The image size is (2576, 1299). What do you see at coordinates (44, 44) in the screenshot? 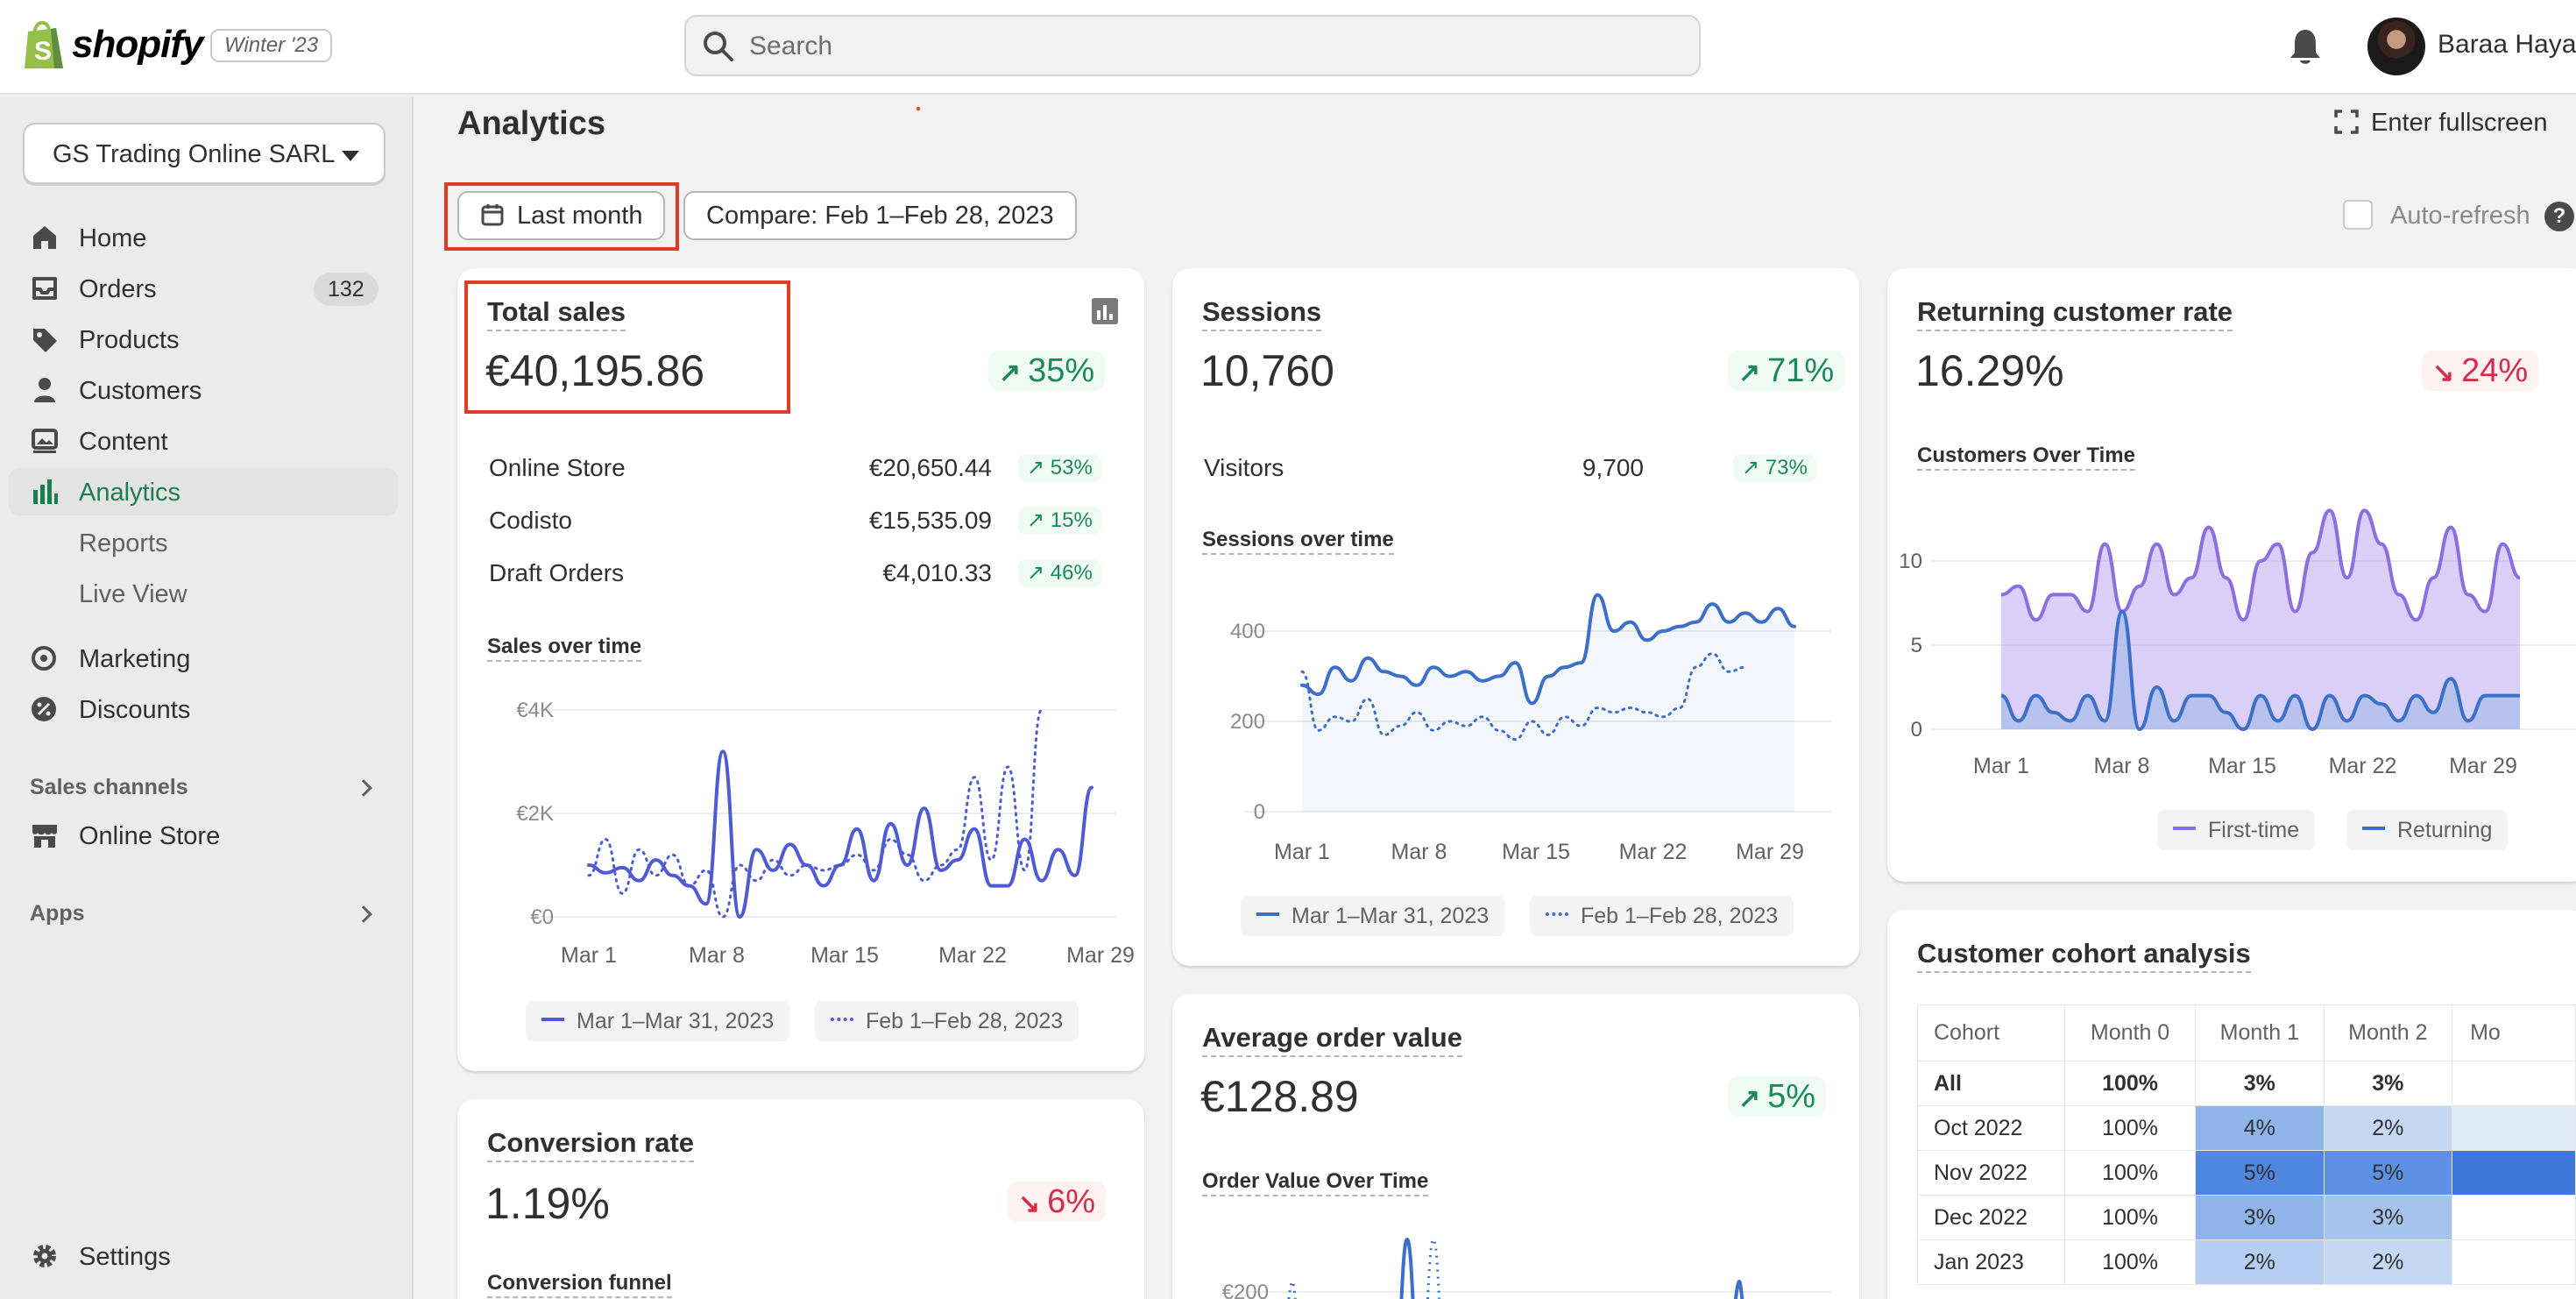
I see `shopify-bag-icon: S` at bounding box center [44, 44].